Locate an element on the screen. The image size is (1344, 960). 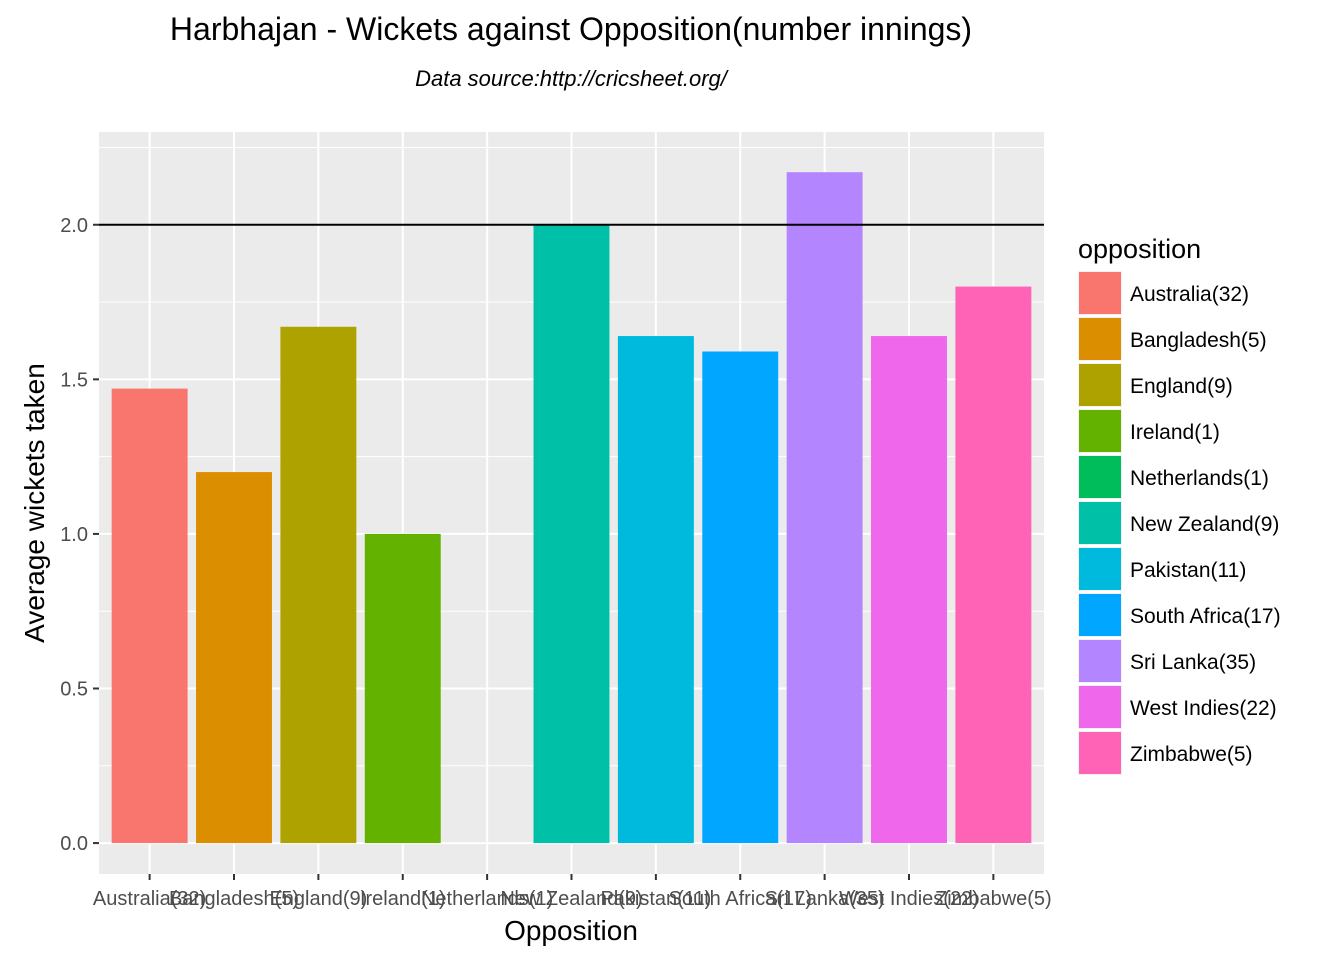
legend-label: Sri Lanka(35) is located at coordinates (1193, 662).